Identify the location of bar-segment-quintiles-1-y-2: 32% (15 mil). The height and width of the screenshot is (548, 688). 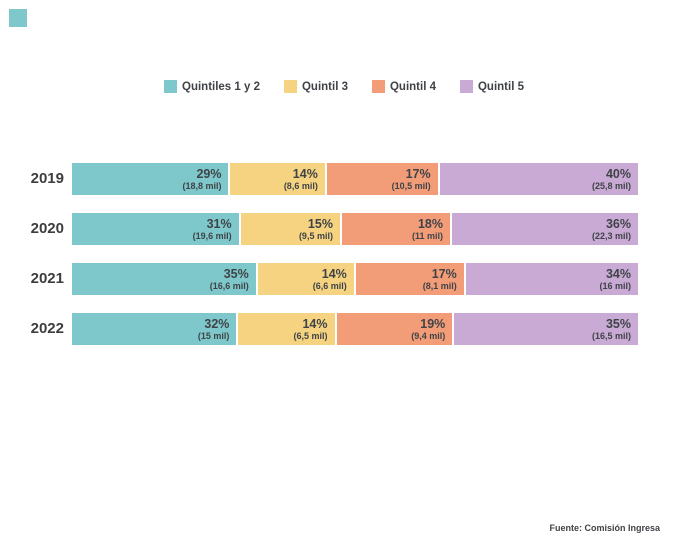
(154, 329).